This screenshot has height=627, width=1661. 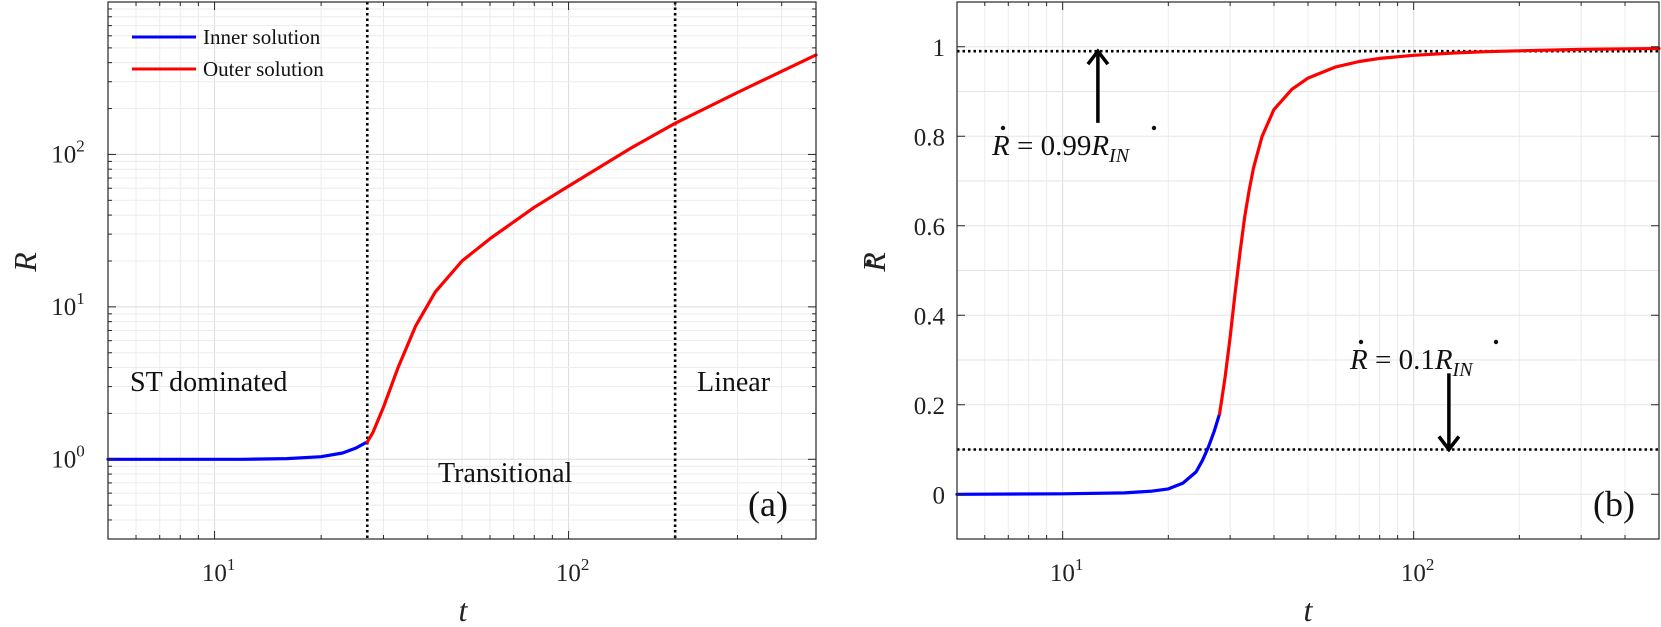 I want to click on legend: Inner solution Outer solution, so click(x=228, y=53).